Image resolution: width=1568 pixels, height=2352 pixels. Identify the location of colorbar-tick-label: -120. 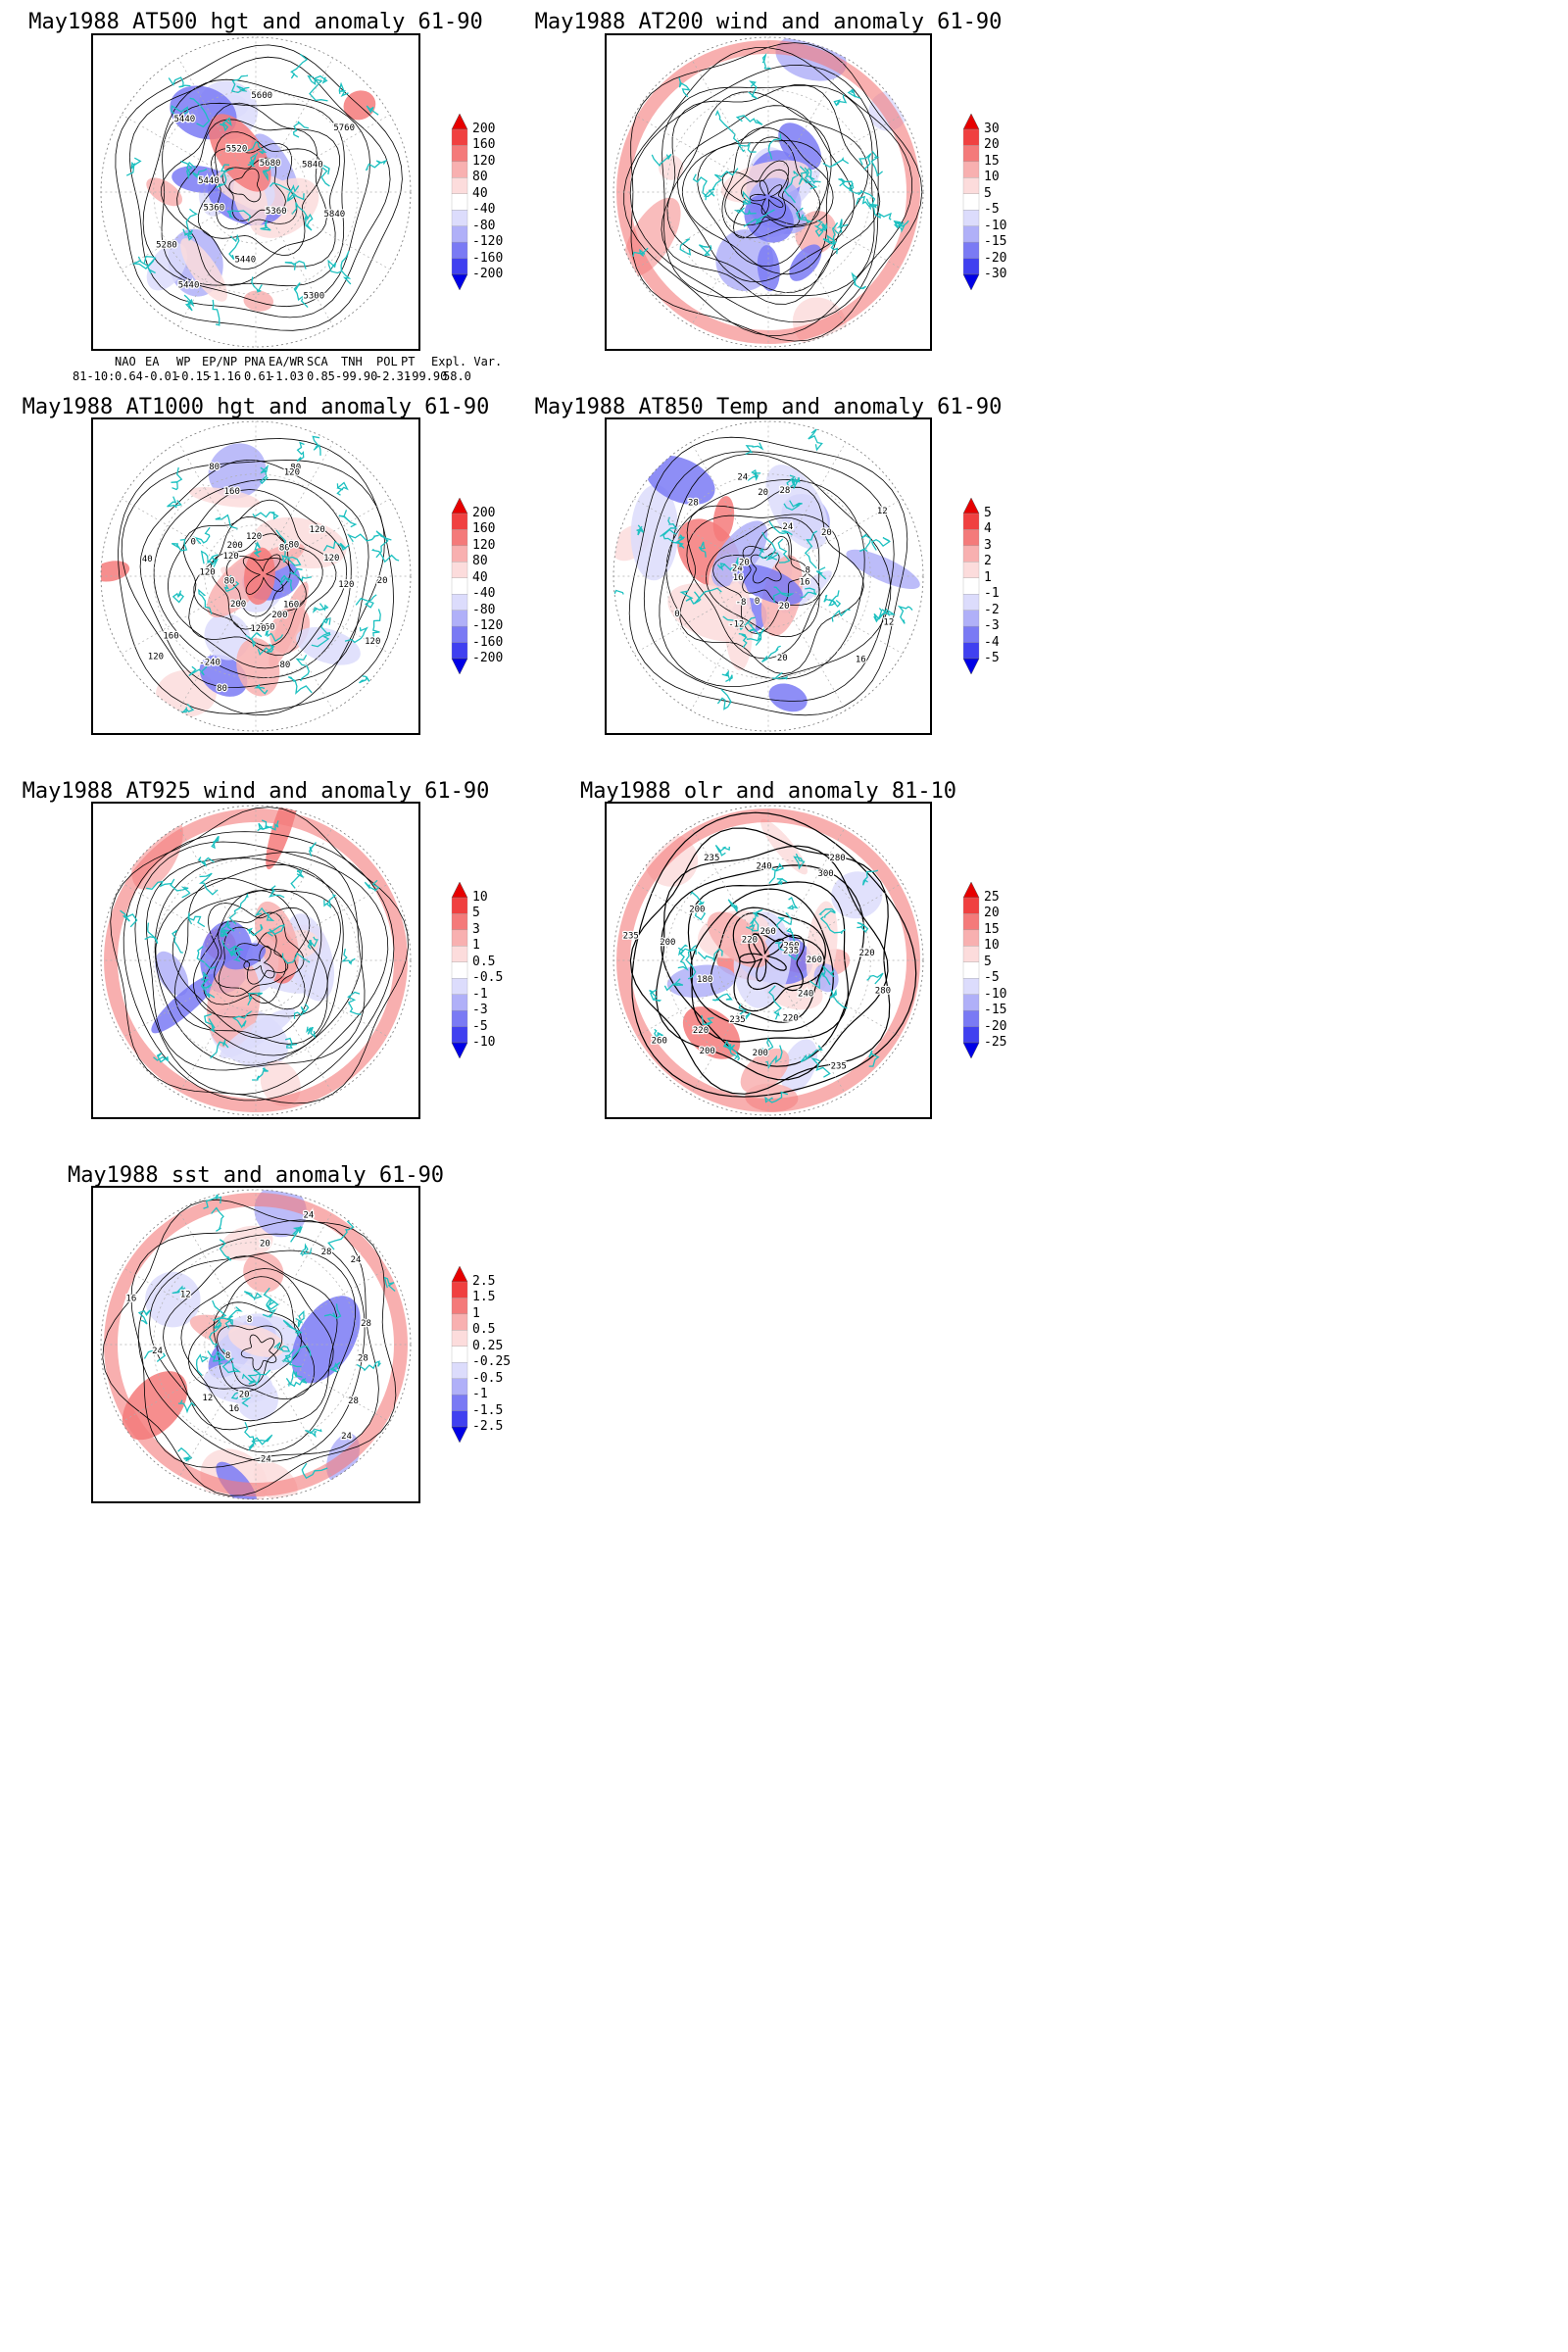
(488, 242).